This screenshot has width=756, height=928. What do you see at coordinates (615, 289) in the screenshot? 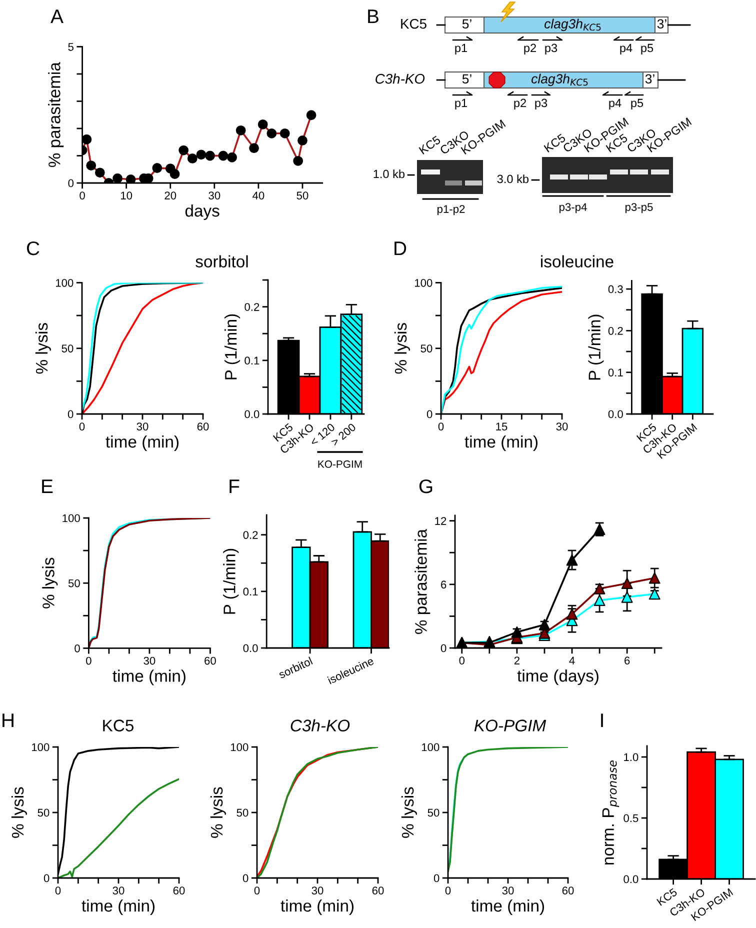
I see `y-tick-label: 0.3` at bounding box center [615, 289].